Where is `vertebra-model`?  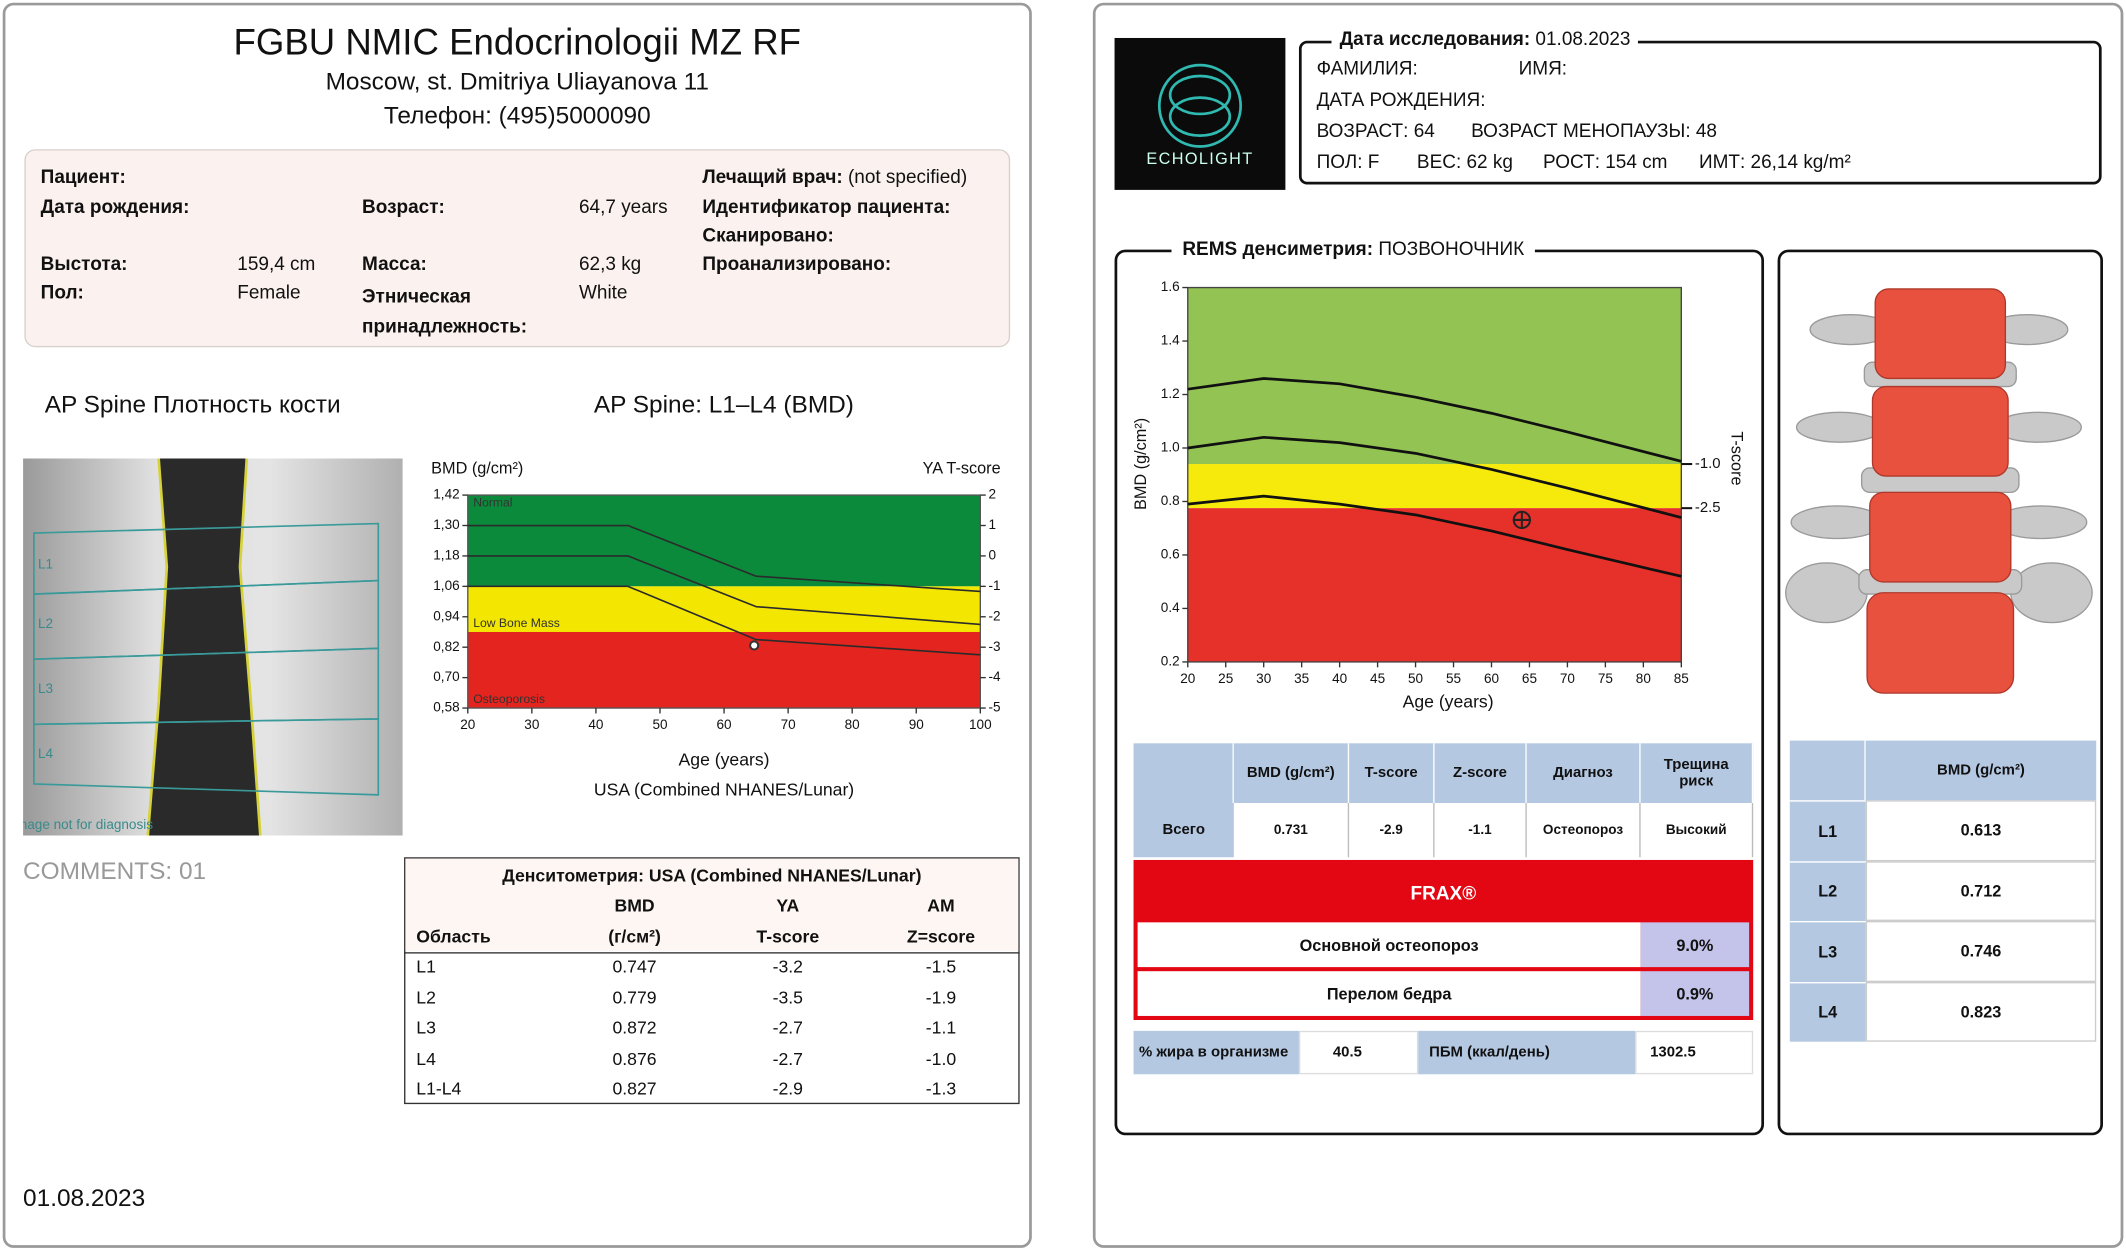
vertebra-model is located at coordinates (1939, 491).